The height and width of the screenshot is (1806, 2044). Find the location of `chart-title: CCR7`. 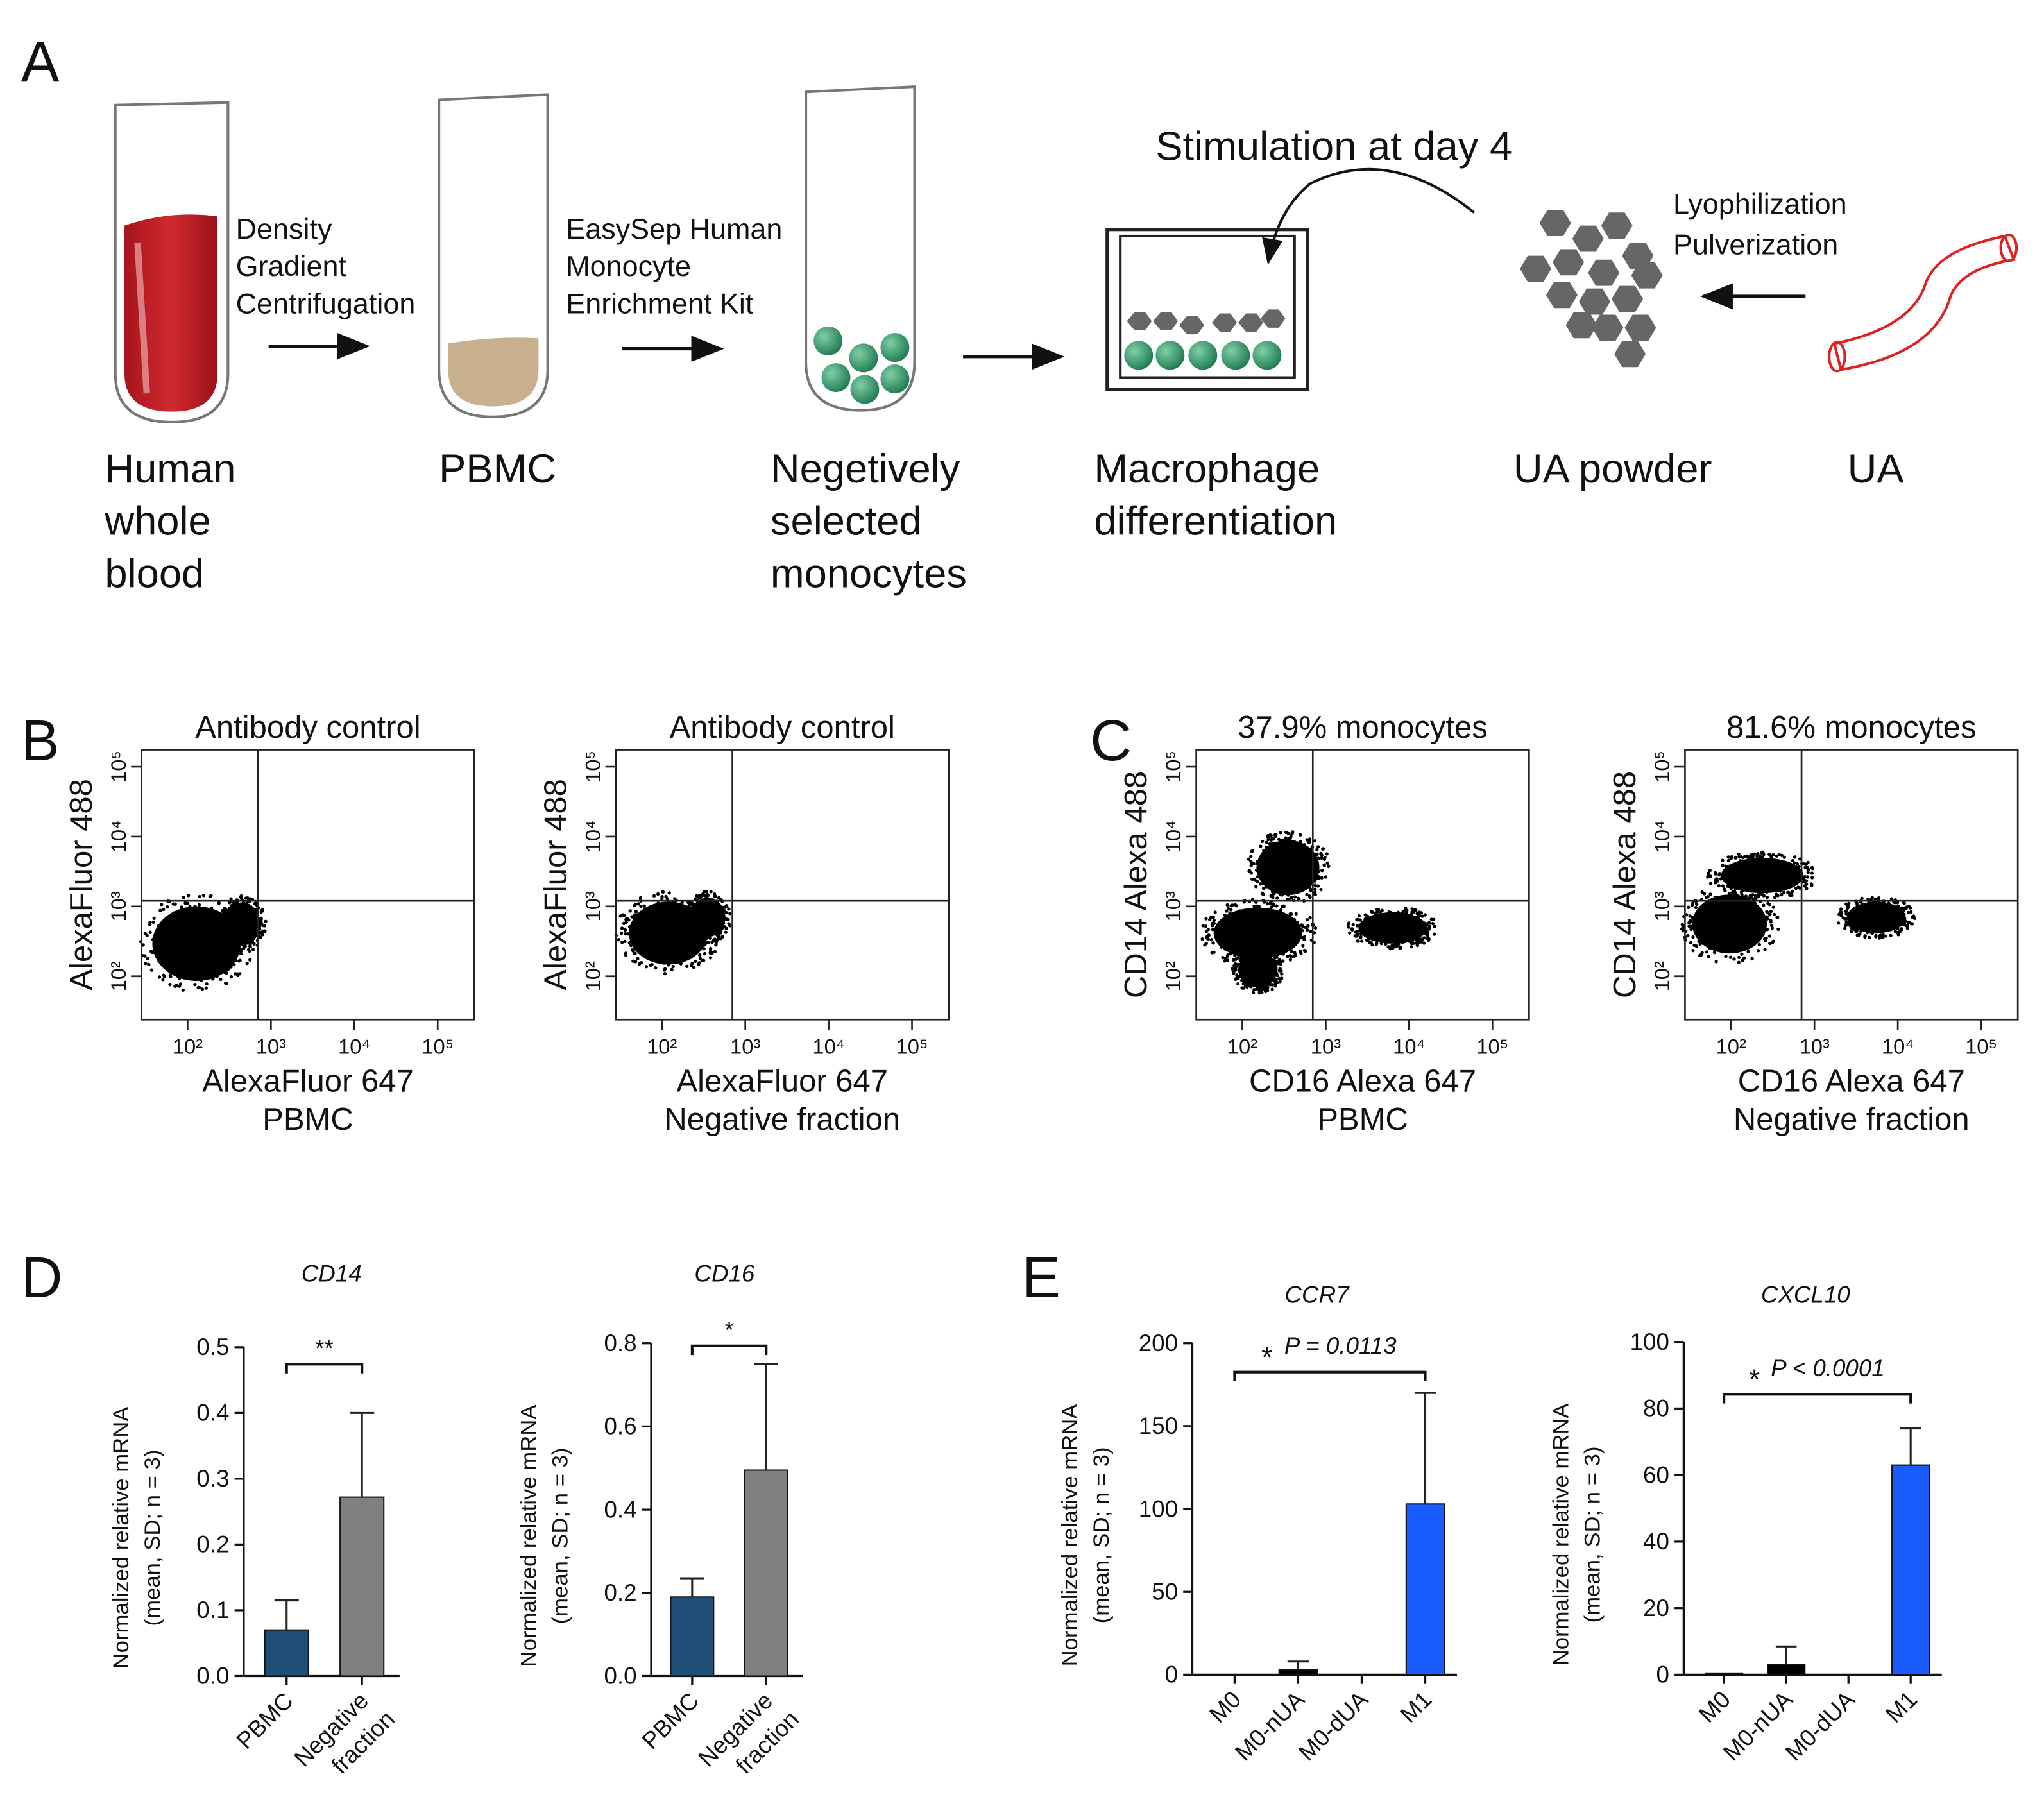

chart-title: CCR7 is located at coordinates (1317, 1294).